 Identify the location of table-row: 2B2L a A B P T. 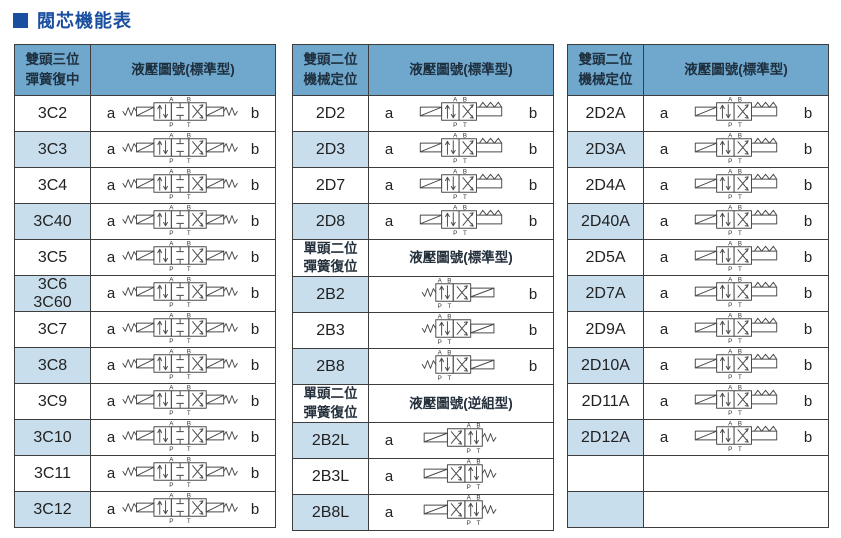
(423, 440).